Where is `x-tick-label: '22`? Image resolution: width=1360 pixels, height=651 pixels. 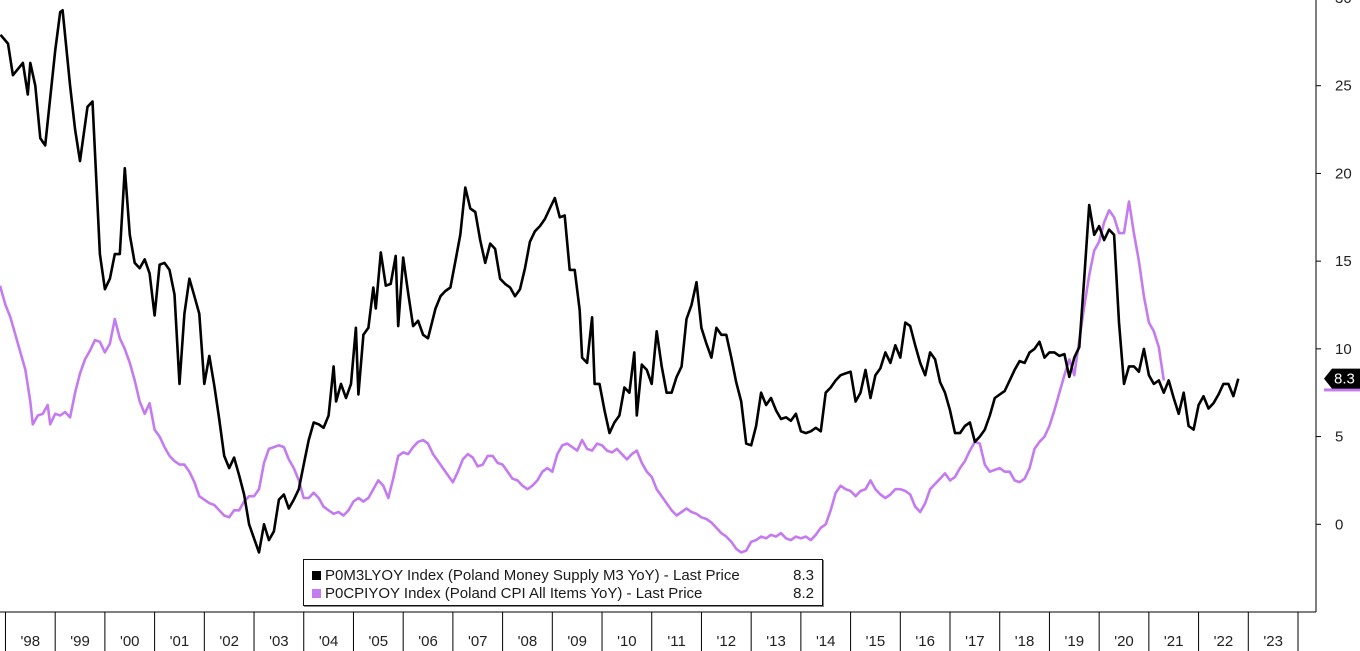
x-tick-label: '22 is located at coordinates (1224, 641).